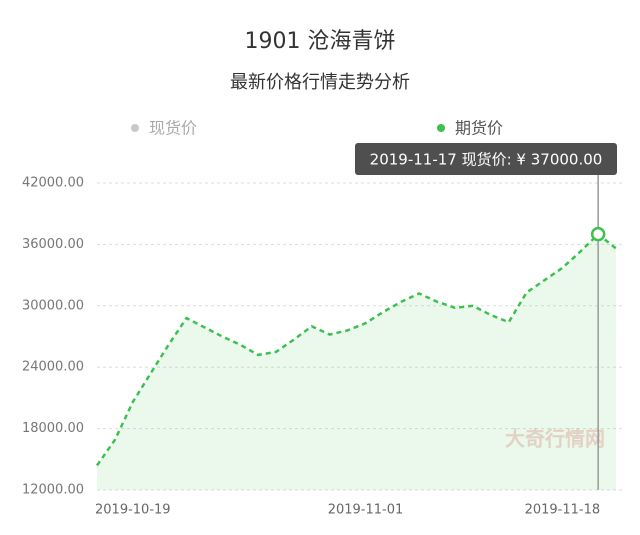  Describe the element at coordinates (320, 41) in the screenshot. I see `chart-title: 1901 沧海青饼` at that location.